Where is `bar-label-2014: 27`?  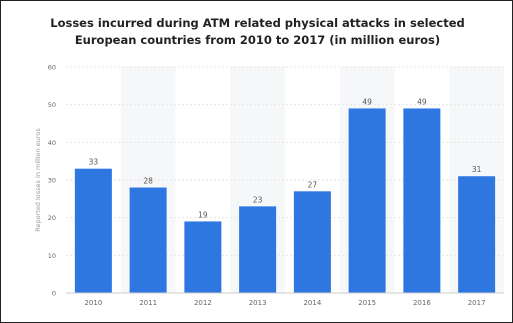 bar-label-2014: 27 is located at coordinates (313, 184).